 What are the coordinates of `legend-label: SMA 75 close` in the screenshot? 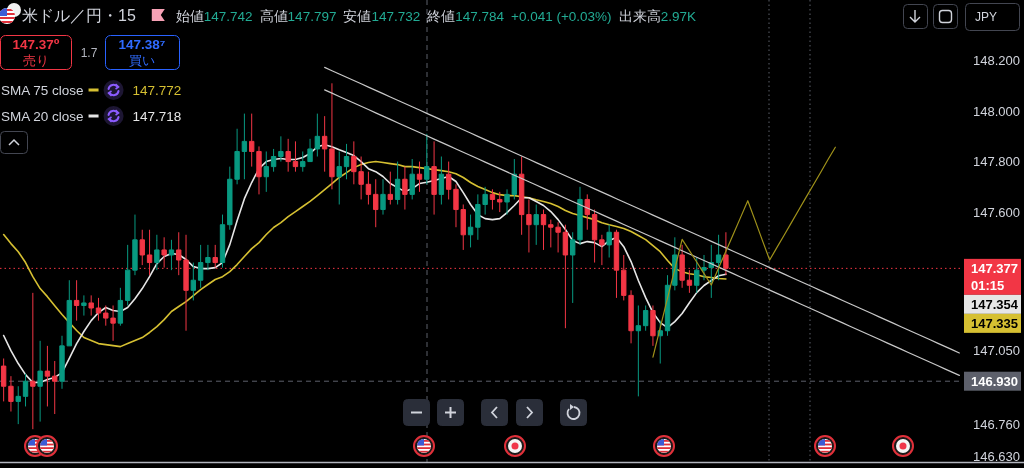 It's located at (42, 90).